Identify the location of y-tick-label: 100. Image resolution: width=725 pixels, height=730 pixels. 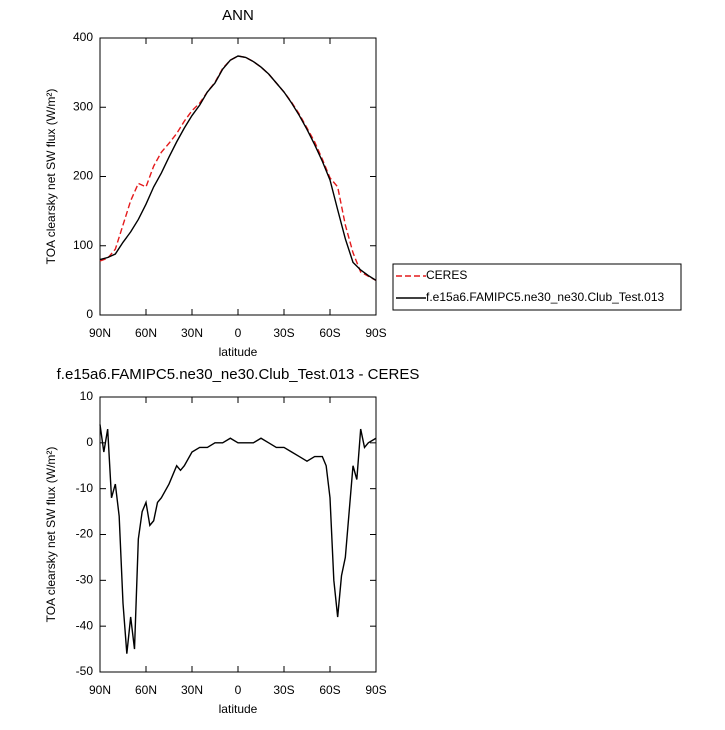
(83, 245).